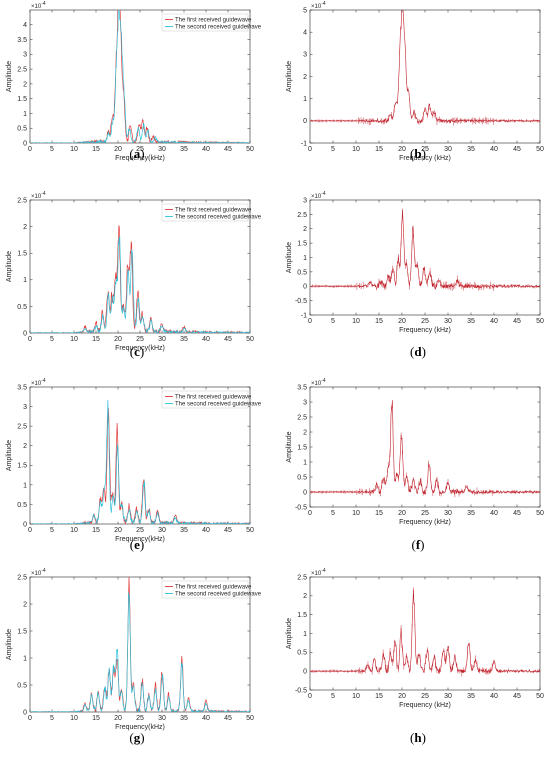  I want to click on y-tick-label: 2.5, so click(22, 70).